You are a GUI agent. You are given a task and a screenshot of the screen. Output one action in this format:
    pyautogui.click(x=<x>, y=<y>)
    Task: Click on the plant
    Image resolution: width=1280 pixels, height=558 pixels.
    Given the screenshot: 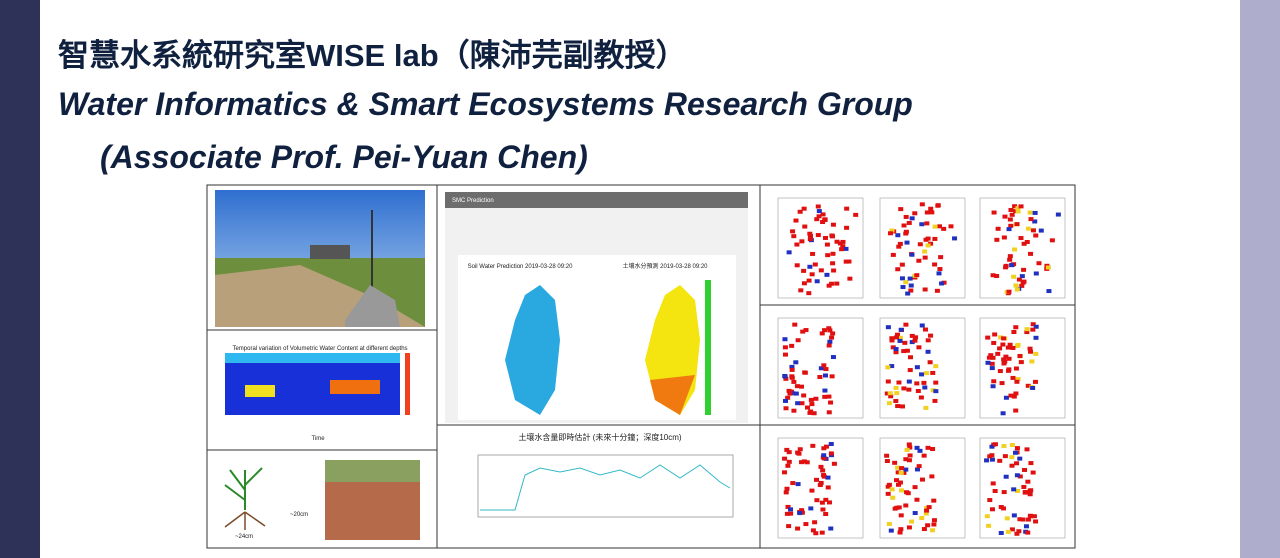 What is the action you would take?
    pyautogui.click(x=243, y=488)
    